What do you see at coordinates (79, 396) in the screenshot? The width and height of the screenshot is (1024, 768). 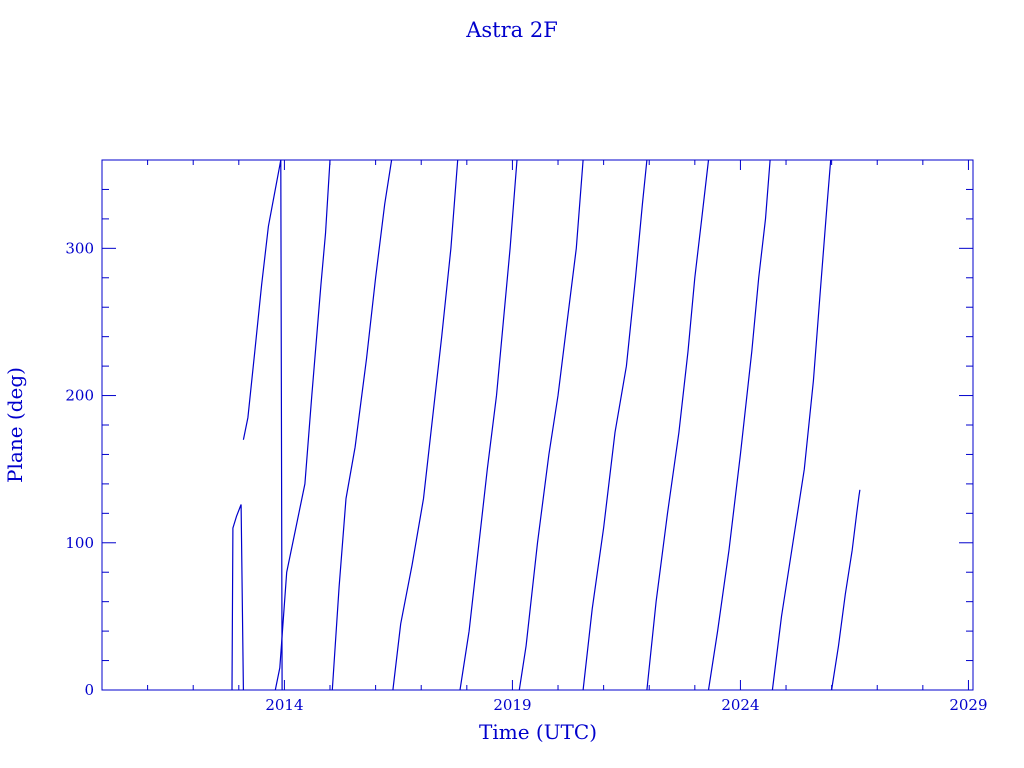 I see `y-tick-label: 200` at bounding box center [79, 396].